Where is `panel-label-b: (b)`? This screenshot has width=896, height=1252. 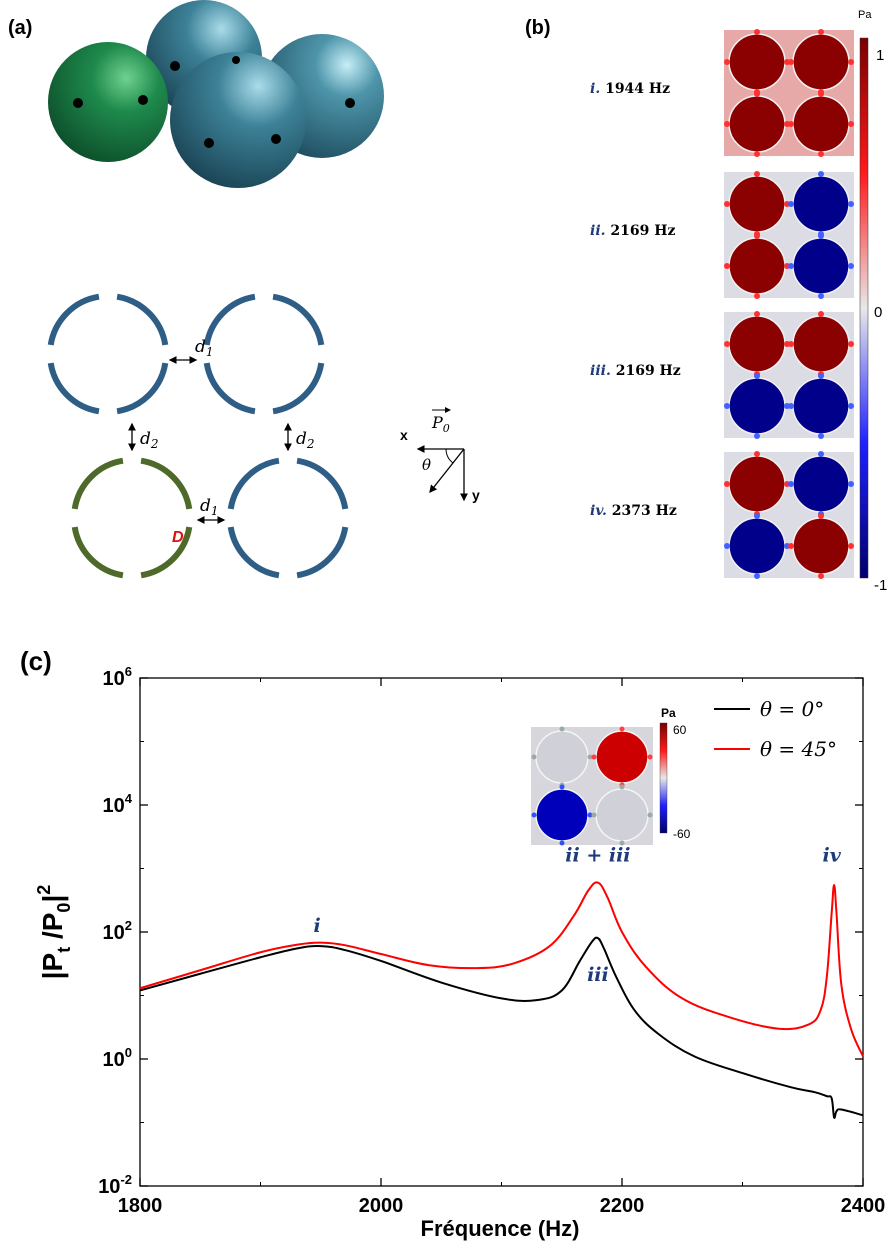
panel-label-b: (b) is located at coordinates (538, 28).